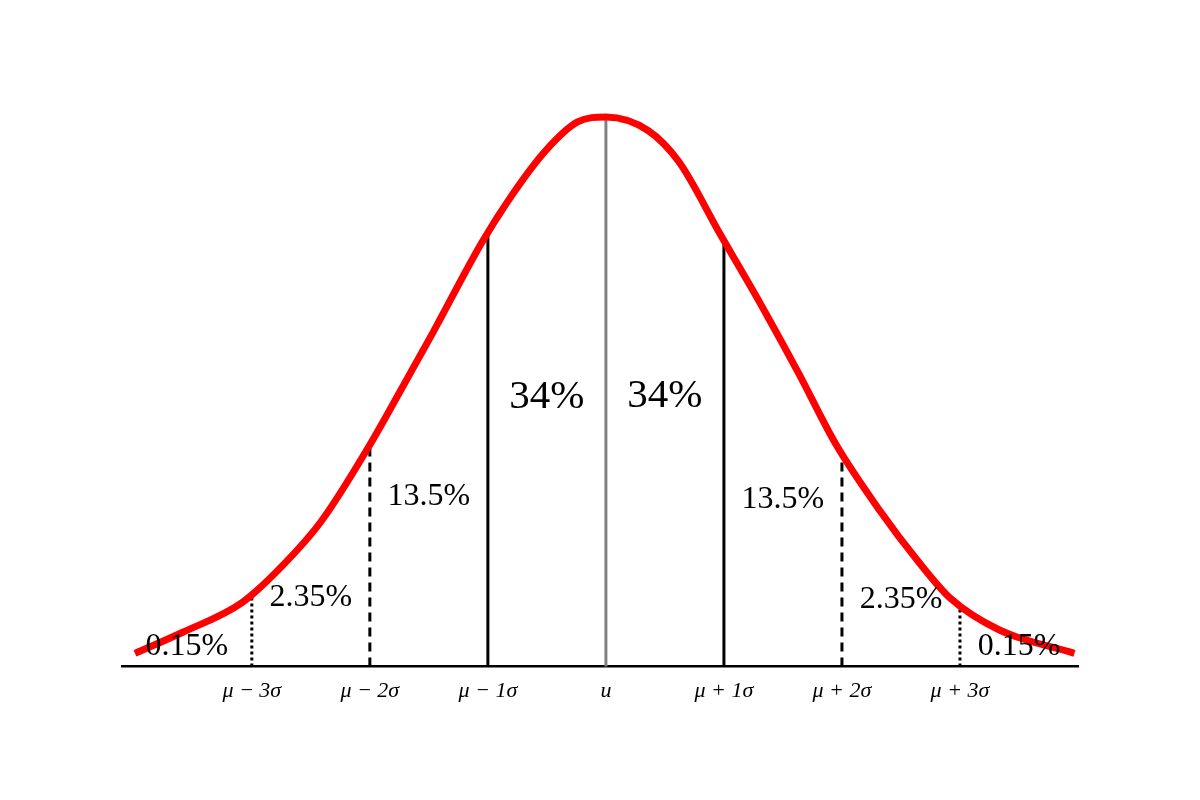 The image size is (1200, 800). What do you see at coordinates (724, 689) in the screenshot?
I see `x-tick-label: μ + 1σ` at bounding box center [724, 689].